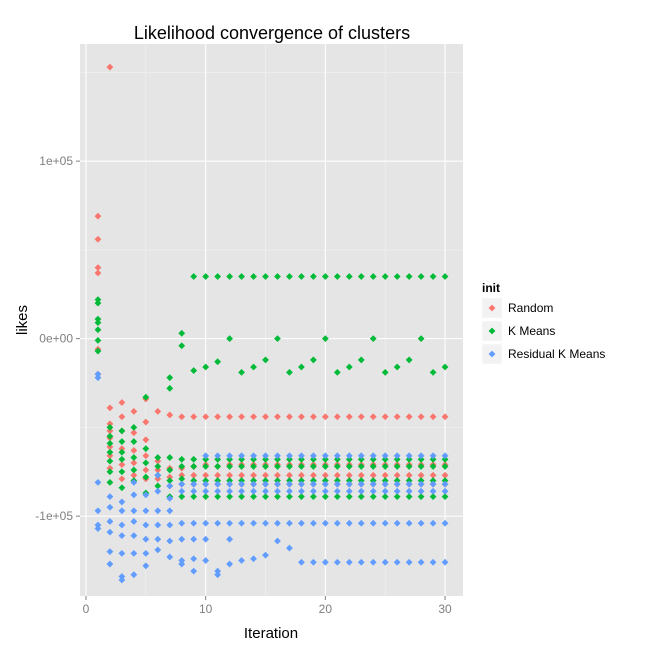  Describe the element at coordinates (267, 606) in the screenshot. I see `x-axis-ticks: 0 10 20 30` at that location.